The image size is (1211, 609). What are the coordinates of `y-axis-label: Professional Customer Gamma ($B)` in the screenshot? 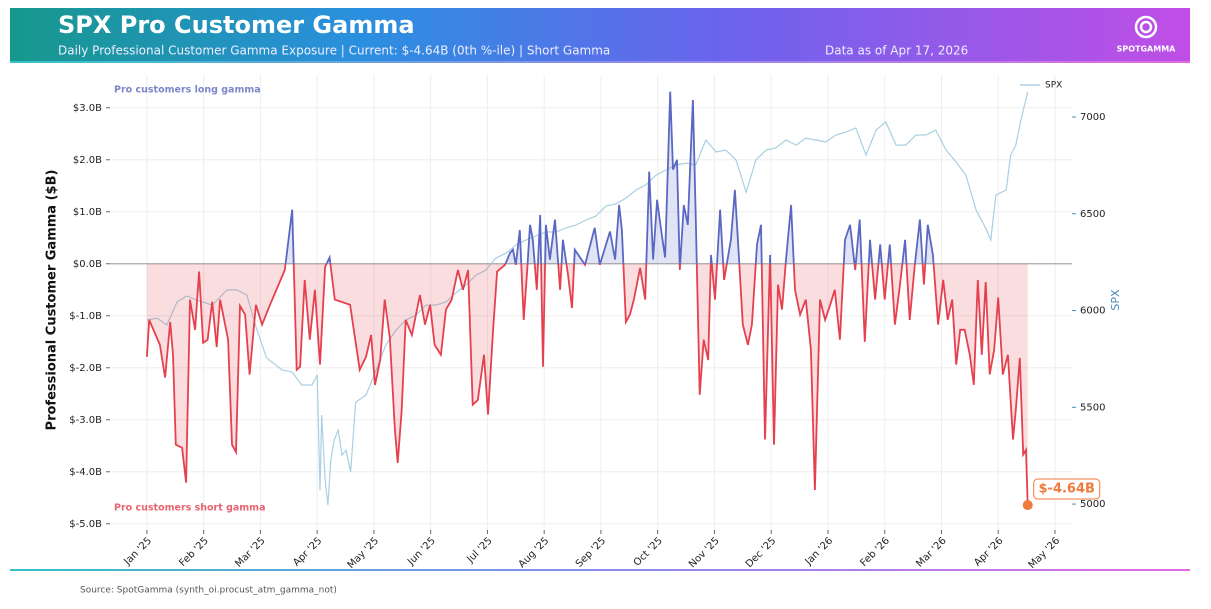 It's located at (52, 300).